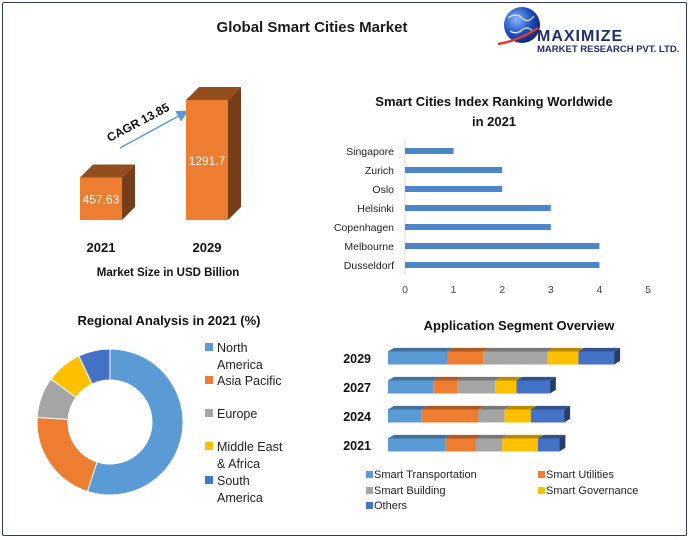  What do you see at coordinates (250, 447) in the screenshot?
I see `donut-legend-label: Middle East` at bounding box center [250, 447].